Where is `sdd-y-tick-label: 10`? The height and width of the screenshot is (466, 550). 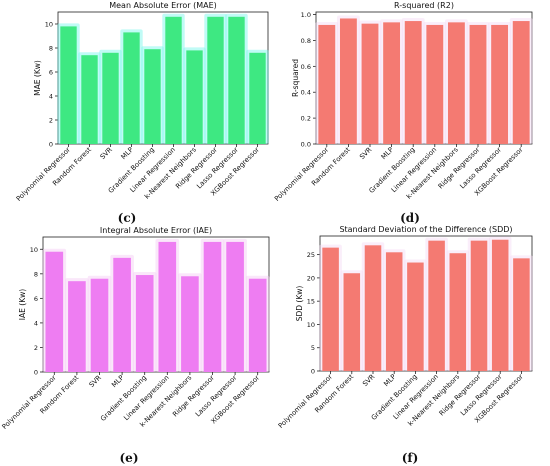 sdd-y-tick-label: 10 is located at coordinates (311, 325).